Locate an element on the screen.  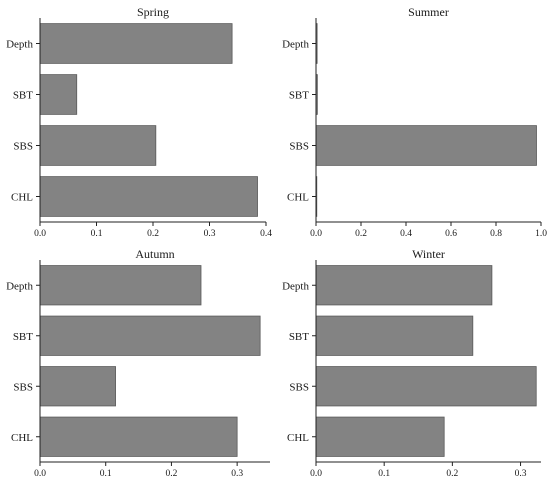
spring-category-label: CHL is located at coordinates (22, 198).